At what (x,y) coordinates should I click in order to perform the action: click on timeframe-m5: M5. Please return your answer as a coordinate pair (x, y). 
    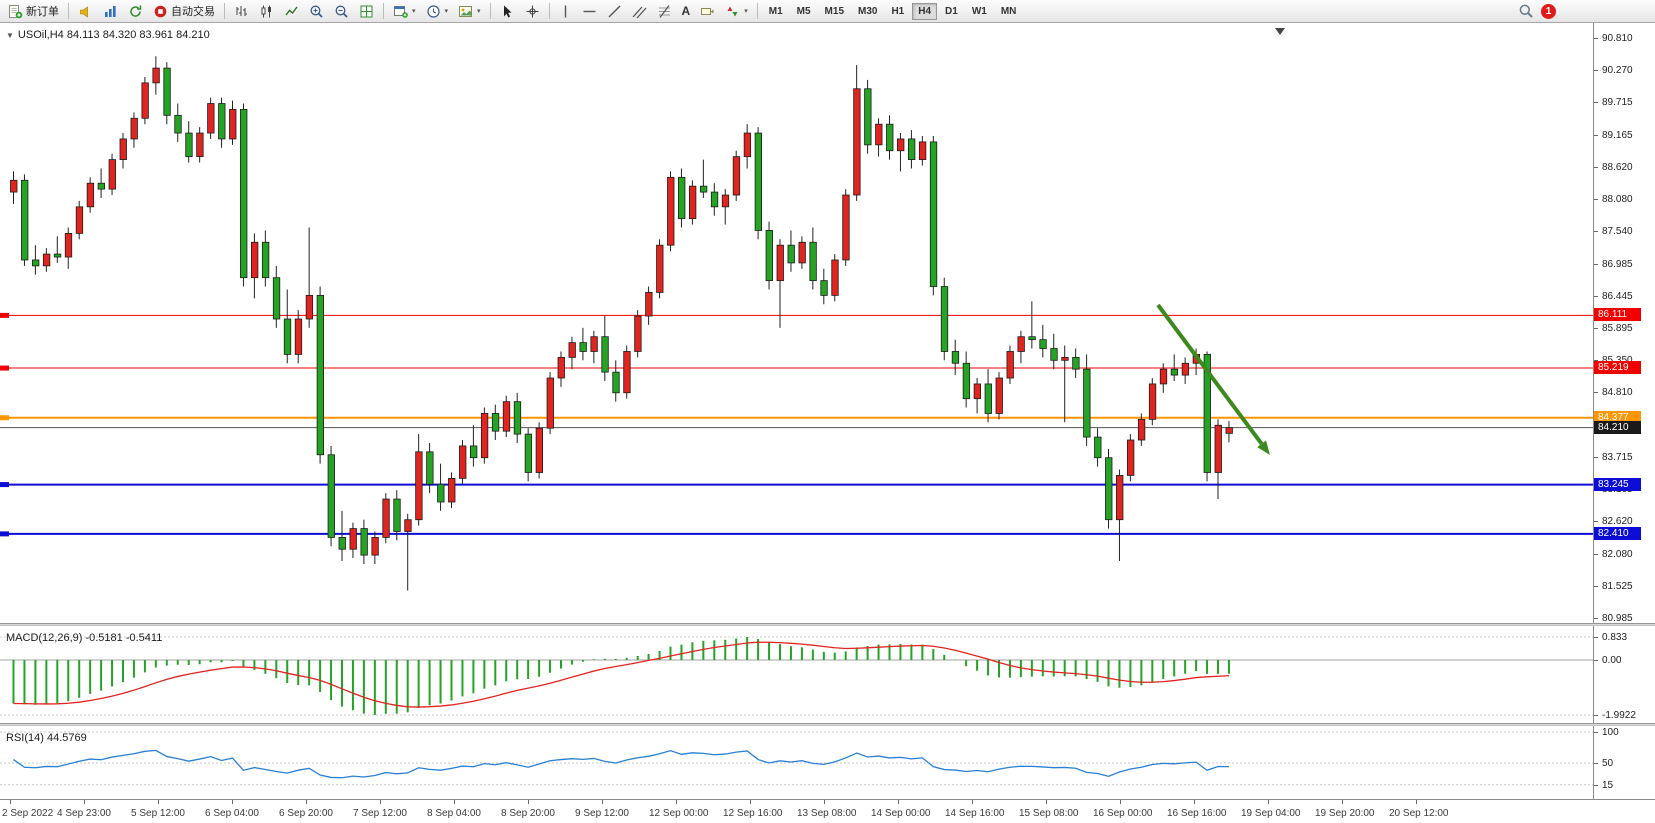
    Looking at the image, I should click on (804, 11).